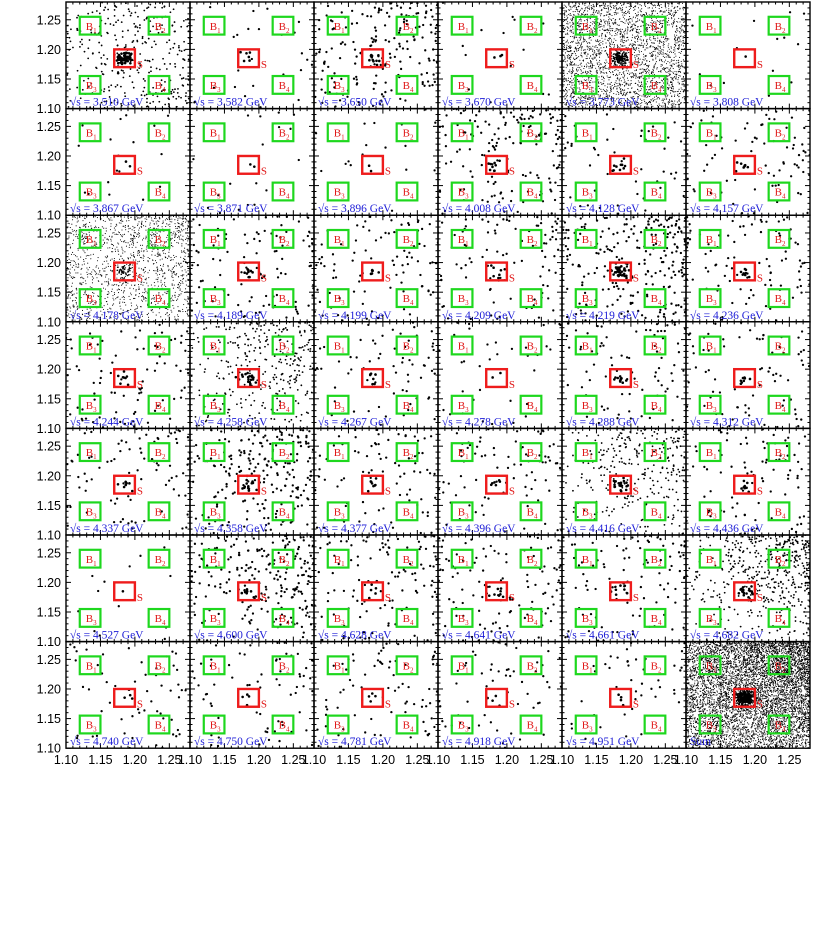  I want to click on sideband-label: B1, so click(463, 28).